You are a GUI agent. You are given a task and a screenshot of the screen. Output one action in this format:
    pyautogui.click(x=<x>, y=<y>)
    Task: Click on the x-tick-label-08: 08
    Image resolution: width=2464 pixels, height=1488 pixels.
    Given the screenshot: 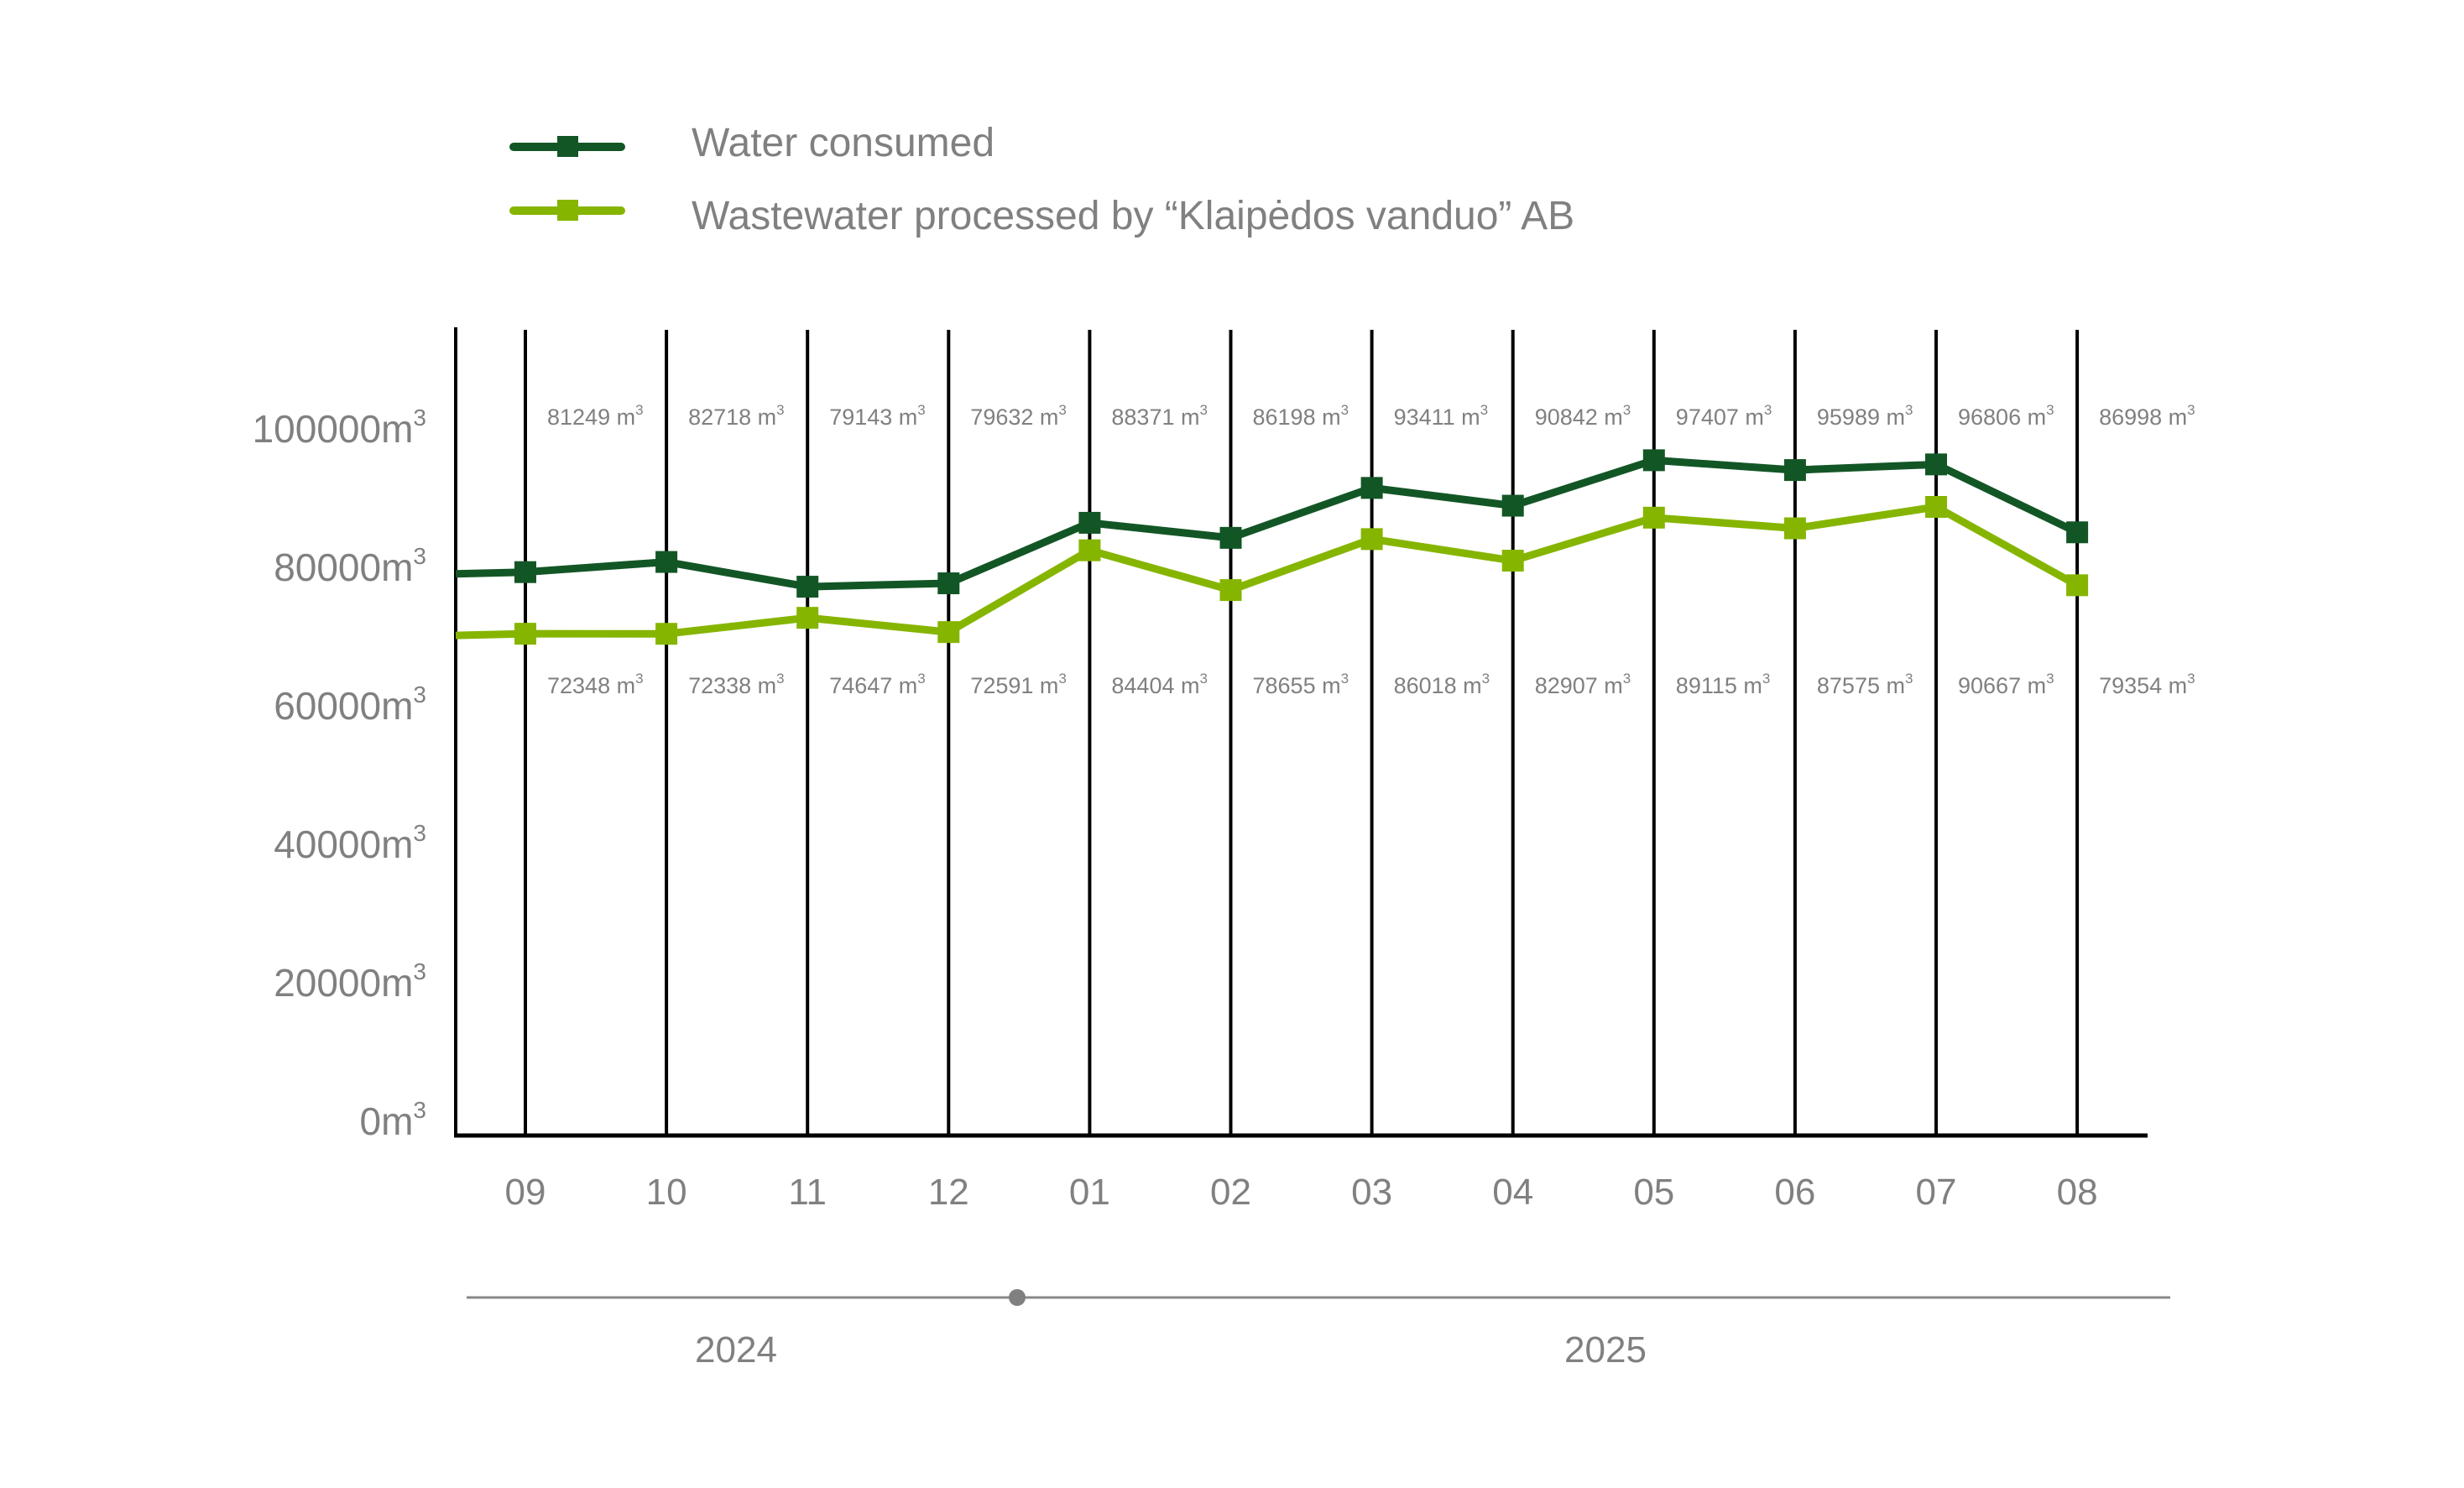 What is the action you would take?
    pyautogui.click(x=2077, y=1193)
    